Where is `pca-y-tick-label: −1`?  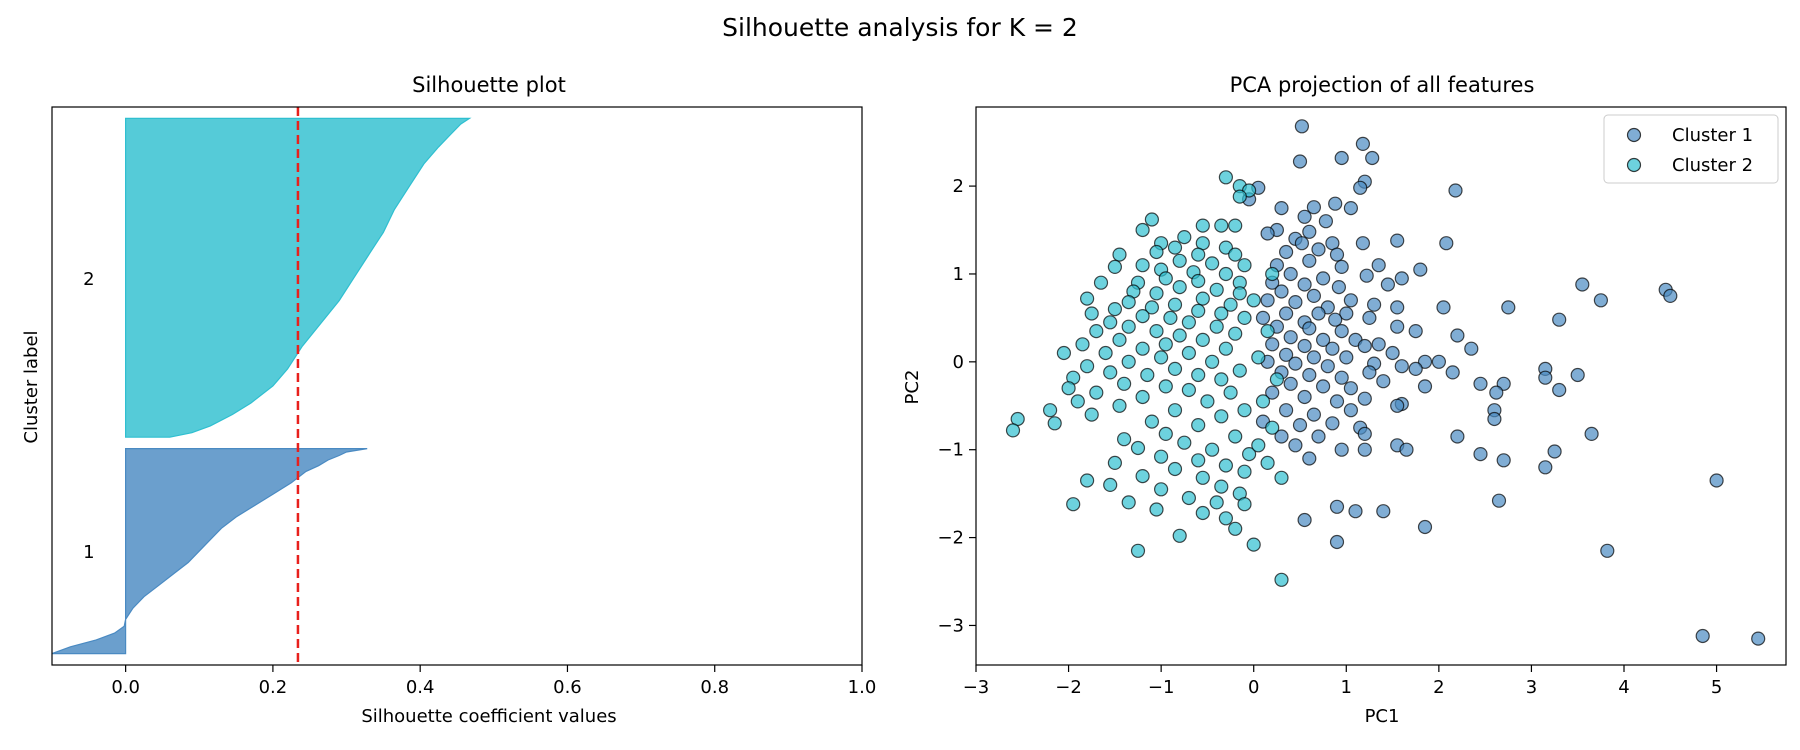 pca-y-tick-label: −1 is located at coordinates (950, 450).